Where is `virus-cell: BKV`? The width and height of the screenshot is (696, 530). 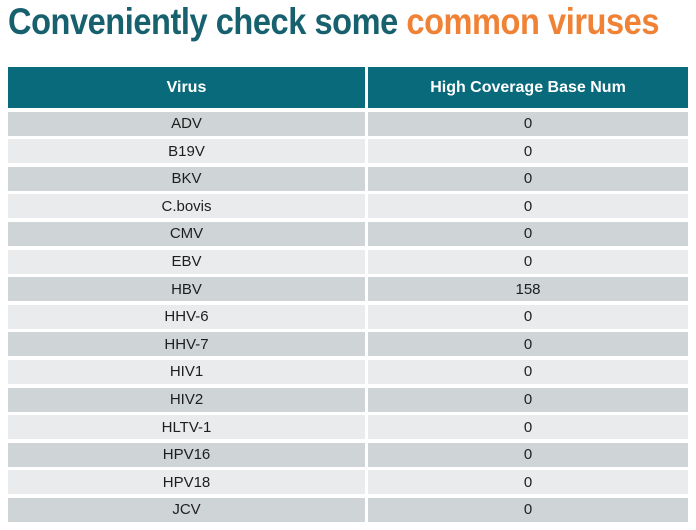 virus-cell: BKV is located at coordinates (186, 178).